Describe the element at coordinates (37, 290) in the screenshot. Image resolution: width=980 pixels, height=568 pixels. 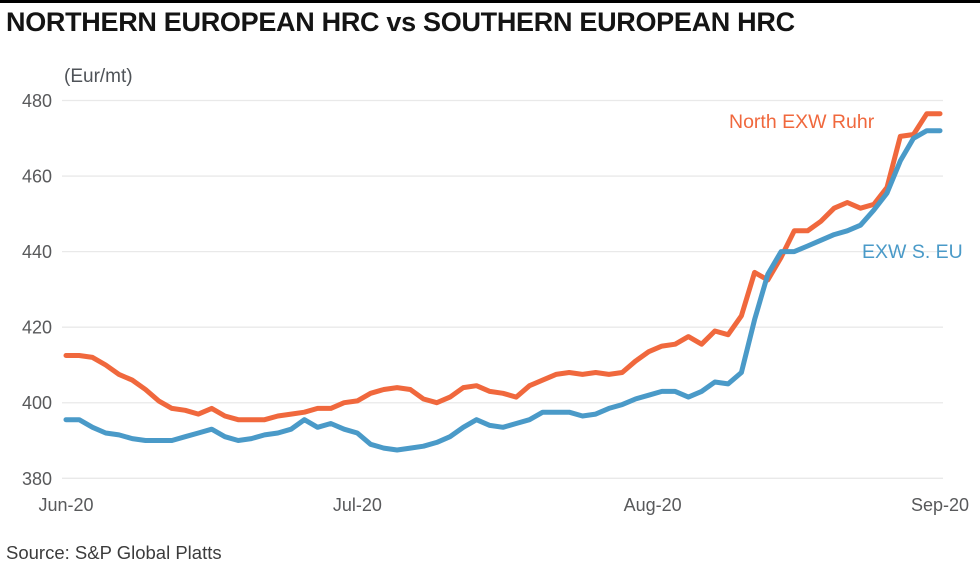
I see `y-axis-tick-labels: 380 400 420 440 460 480` at that location.